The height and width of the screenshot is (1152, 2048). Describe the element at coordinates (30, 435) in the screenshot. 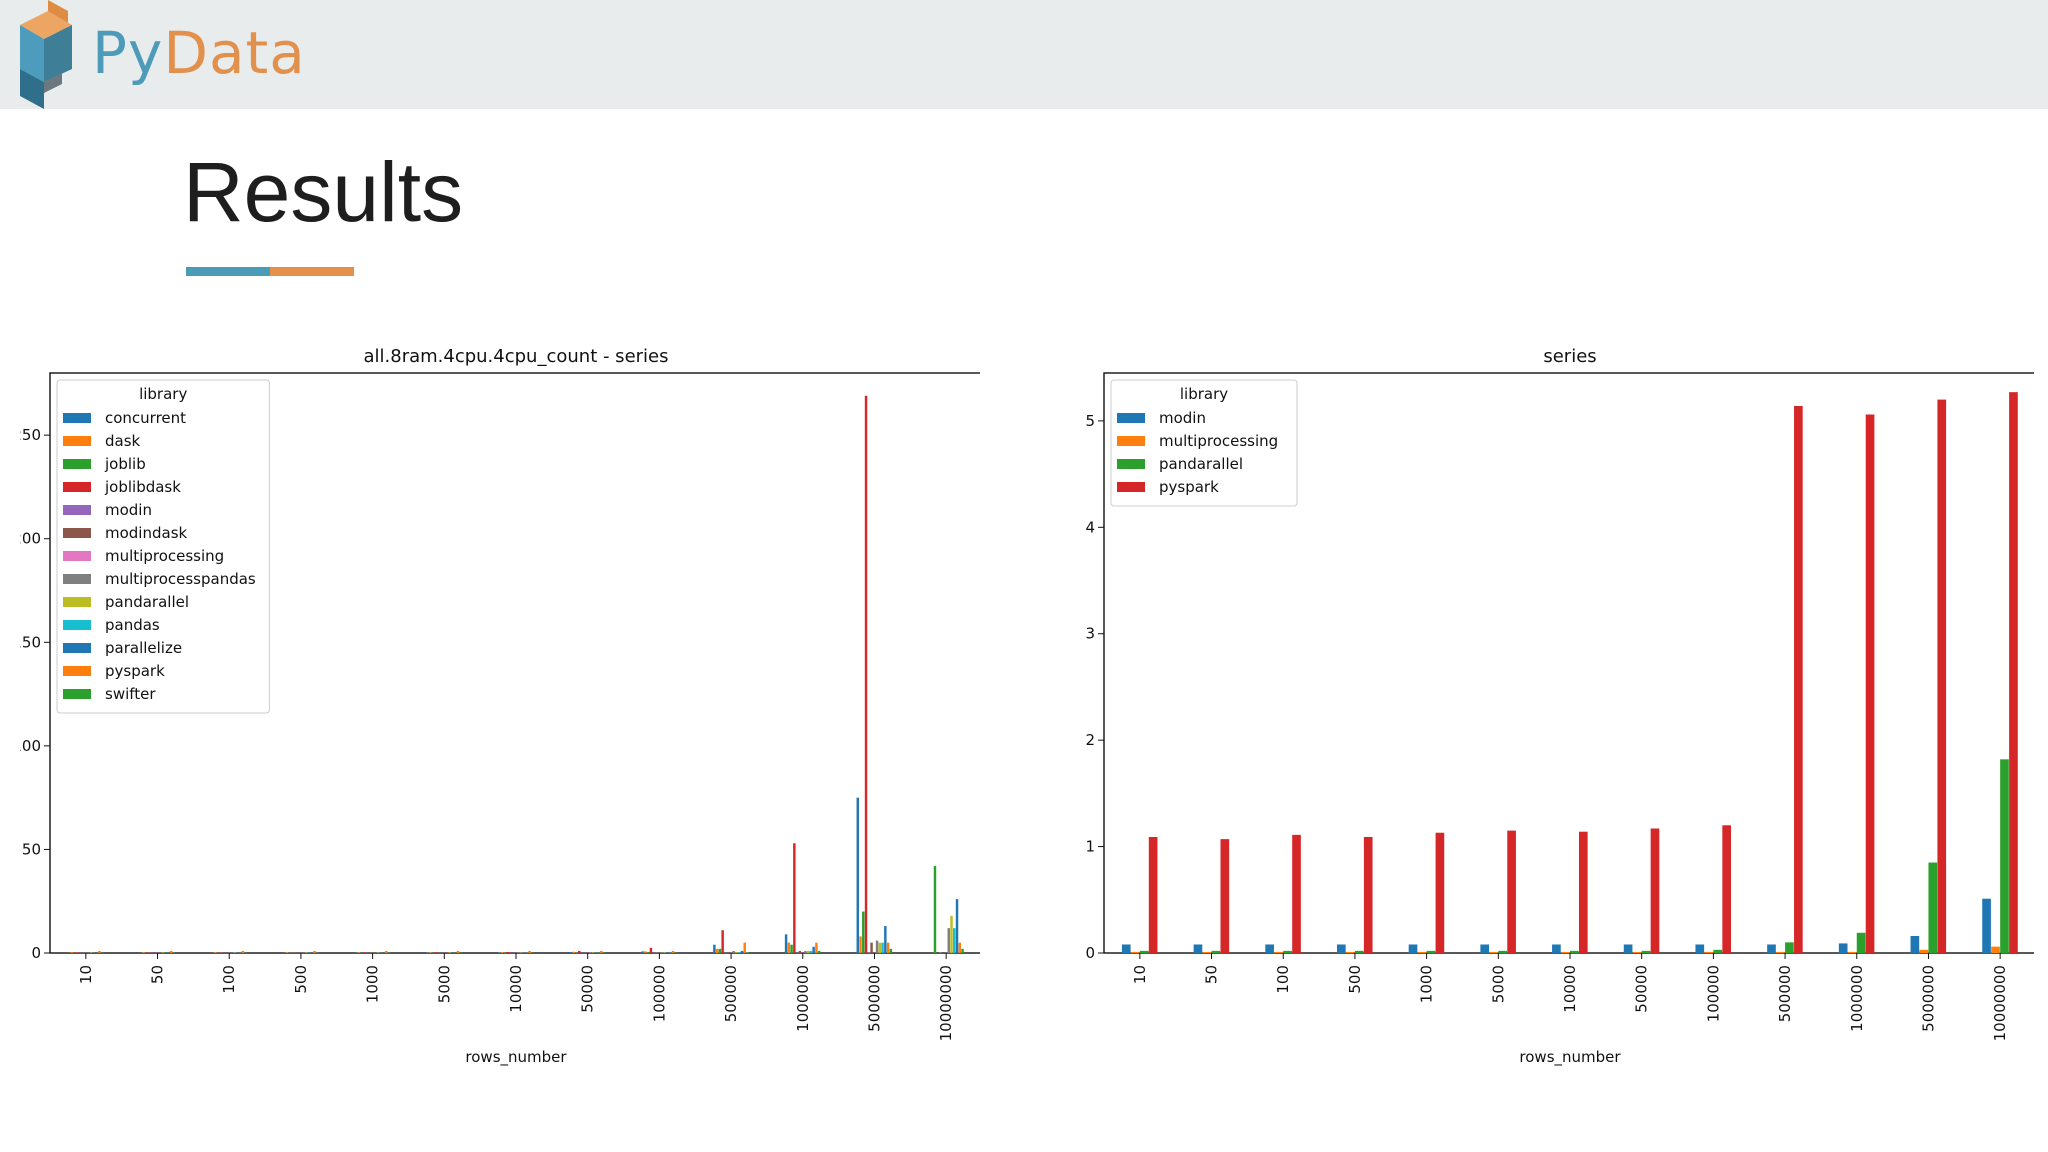

I see `y-tick-label: 250` at that location.